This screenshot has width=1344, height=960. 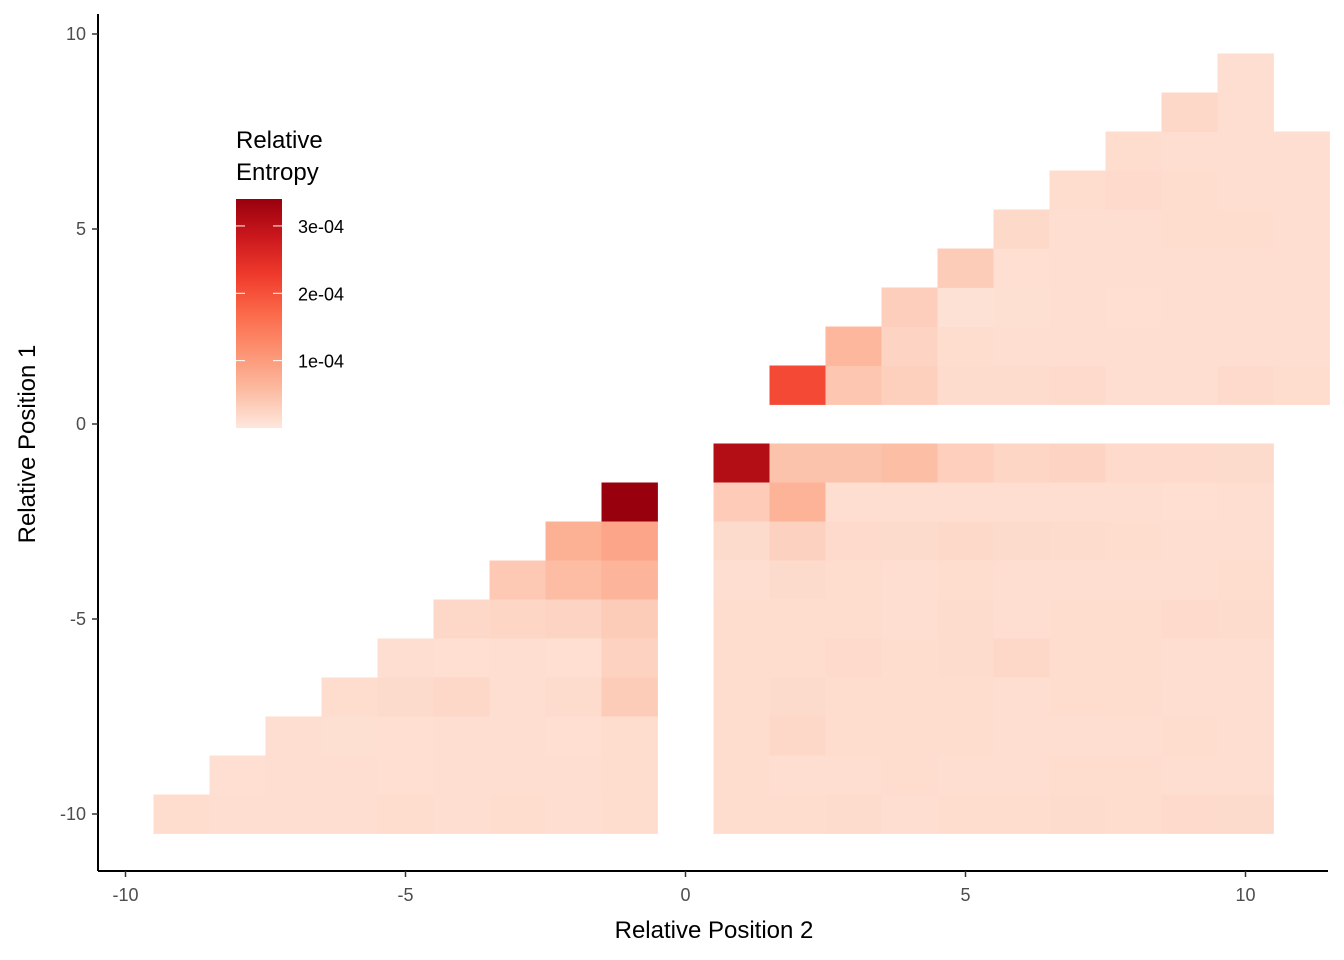 What do you see at coordinates (290, 277) in the screenshot?
I see `legend: Relative Entropy 3e-04 2e-04 1e-04` at bounding box center [290, 277].